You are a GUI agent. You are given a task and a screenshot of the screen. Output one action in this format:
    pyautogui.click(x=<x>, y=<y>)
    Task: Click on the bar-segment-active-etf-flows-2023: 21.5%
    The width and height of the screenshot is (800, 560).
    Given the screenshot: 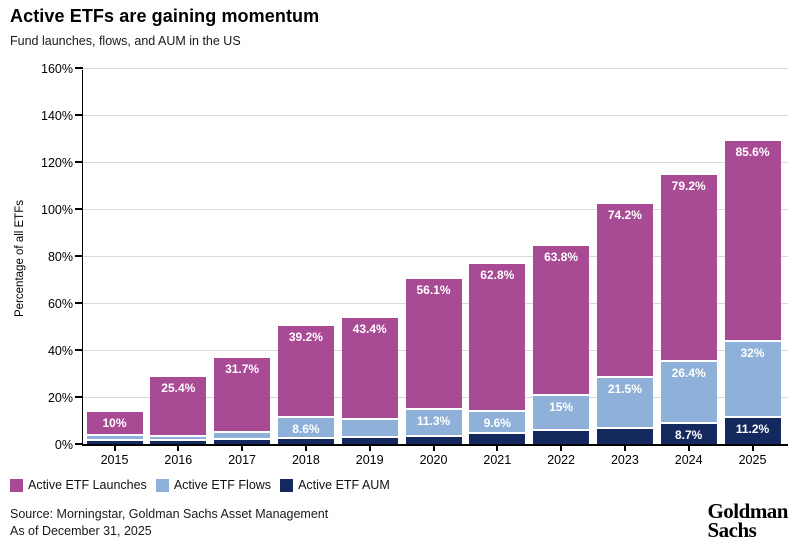 What is the action you would take?
    pyautogui.click(x=624, y=403)
    